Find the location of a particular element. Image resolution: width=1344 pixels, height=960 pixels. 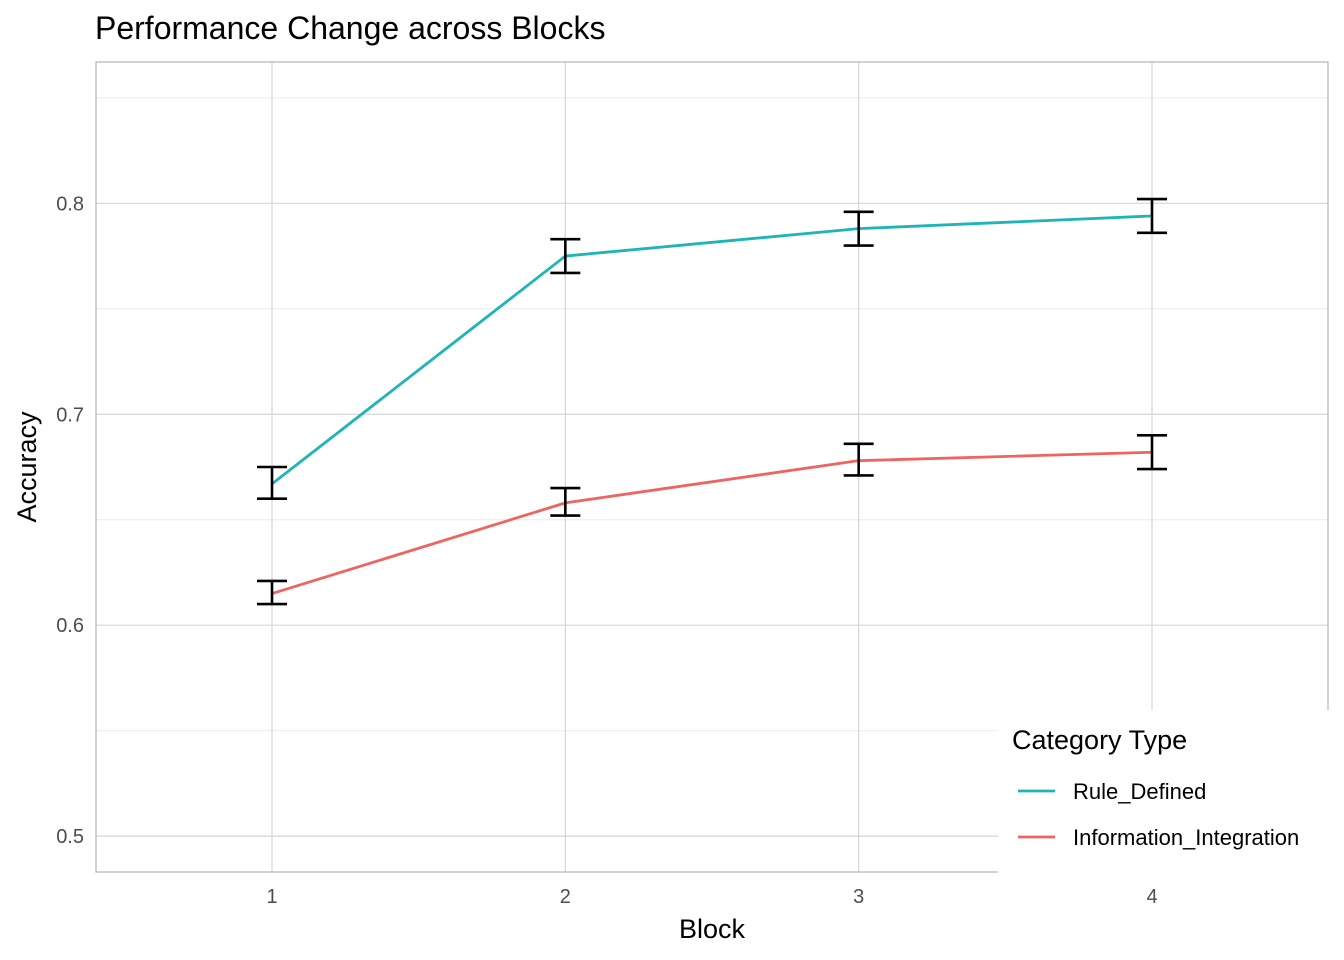

x-axis-title: Block is located at coordinates (712, 929).